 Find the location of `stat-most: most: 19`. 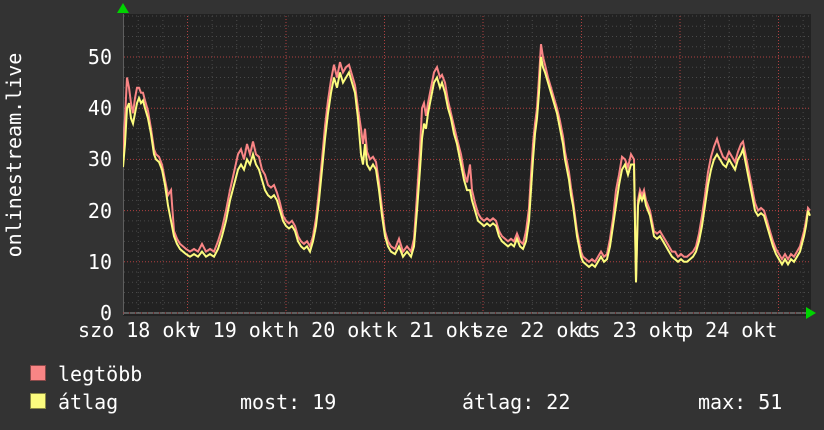

stat-most: most: 19 is located at coordinates (288, 402).